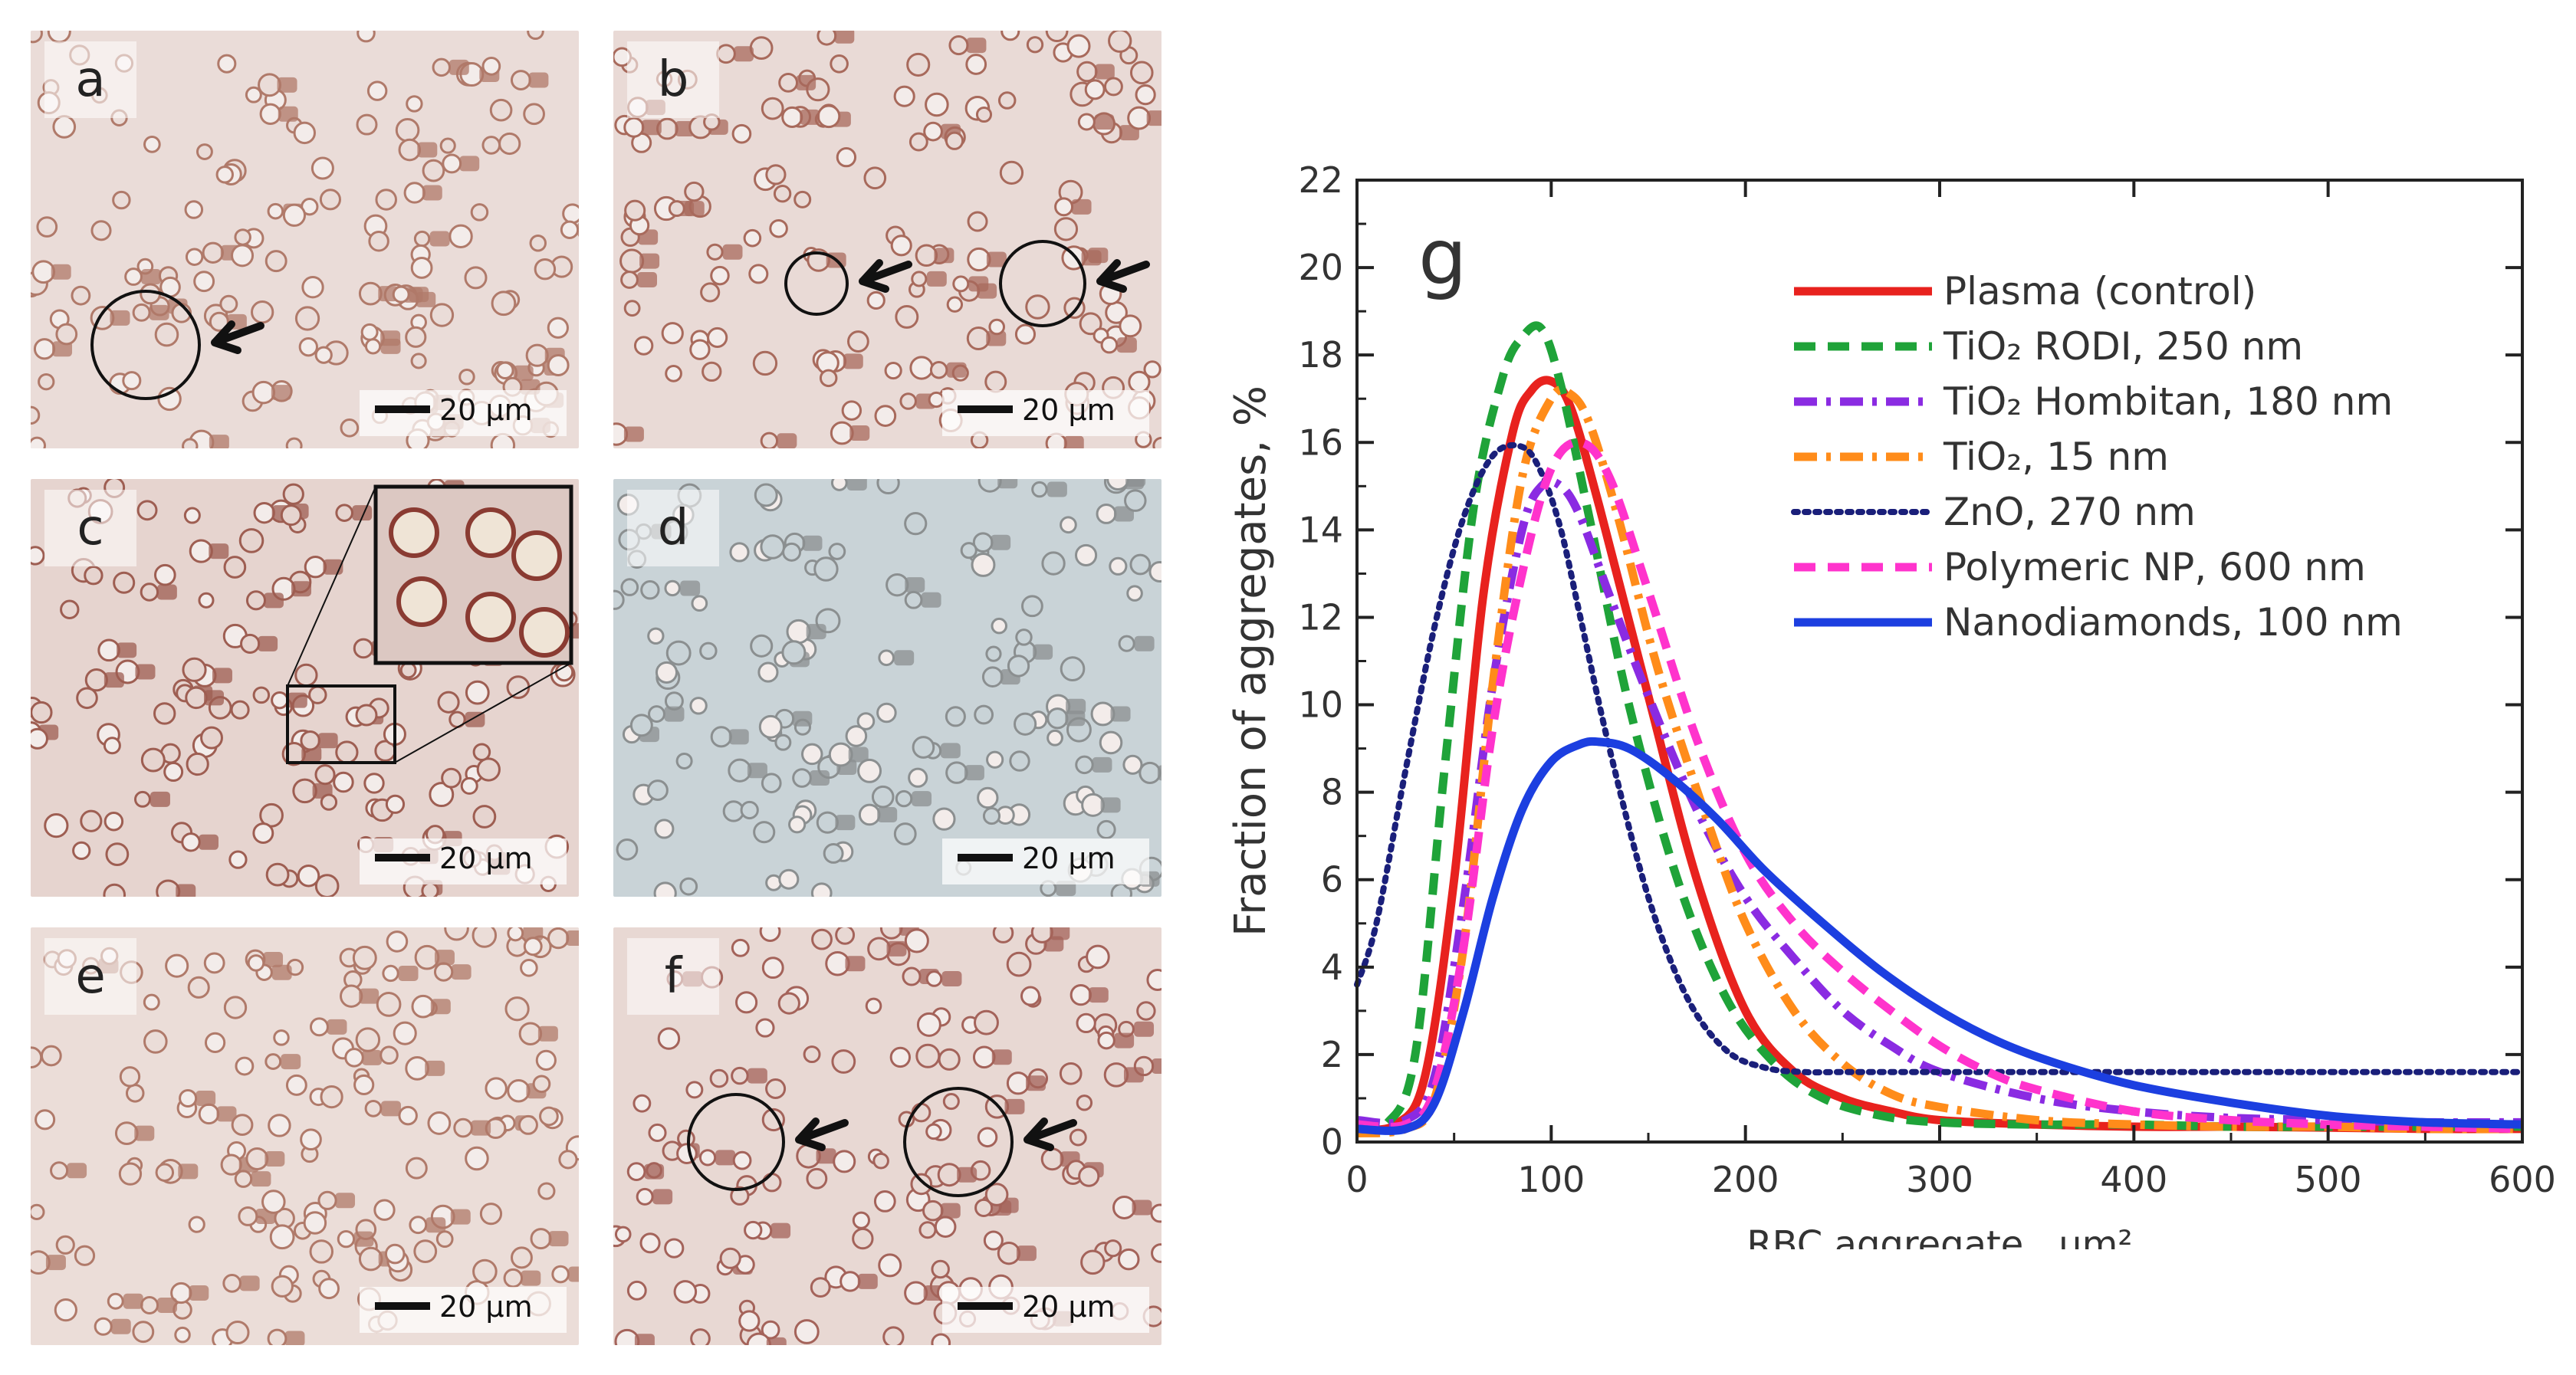 This screenshot has width=2576, height=1375. I want to click on scale-bar-line, so click(402, 1306).